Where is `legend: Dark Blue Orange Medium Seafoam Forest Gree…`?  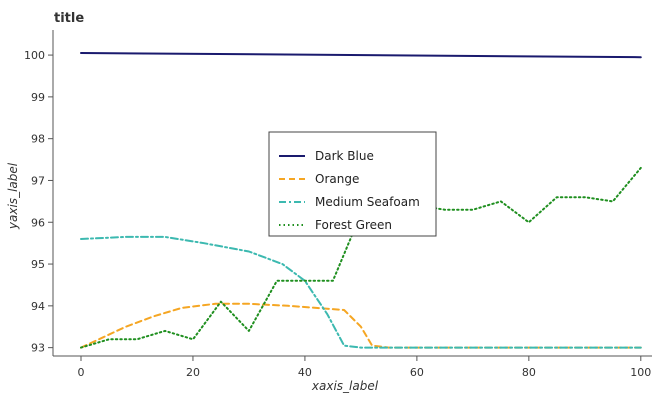 legend: Dark Blue Orange Medium Seafoam Forest Gree… is located at coordinates (352, 184).